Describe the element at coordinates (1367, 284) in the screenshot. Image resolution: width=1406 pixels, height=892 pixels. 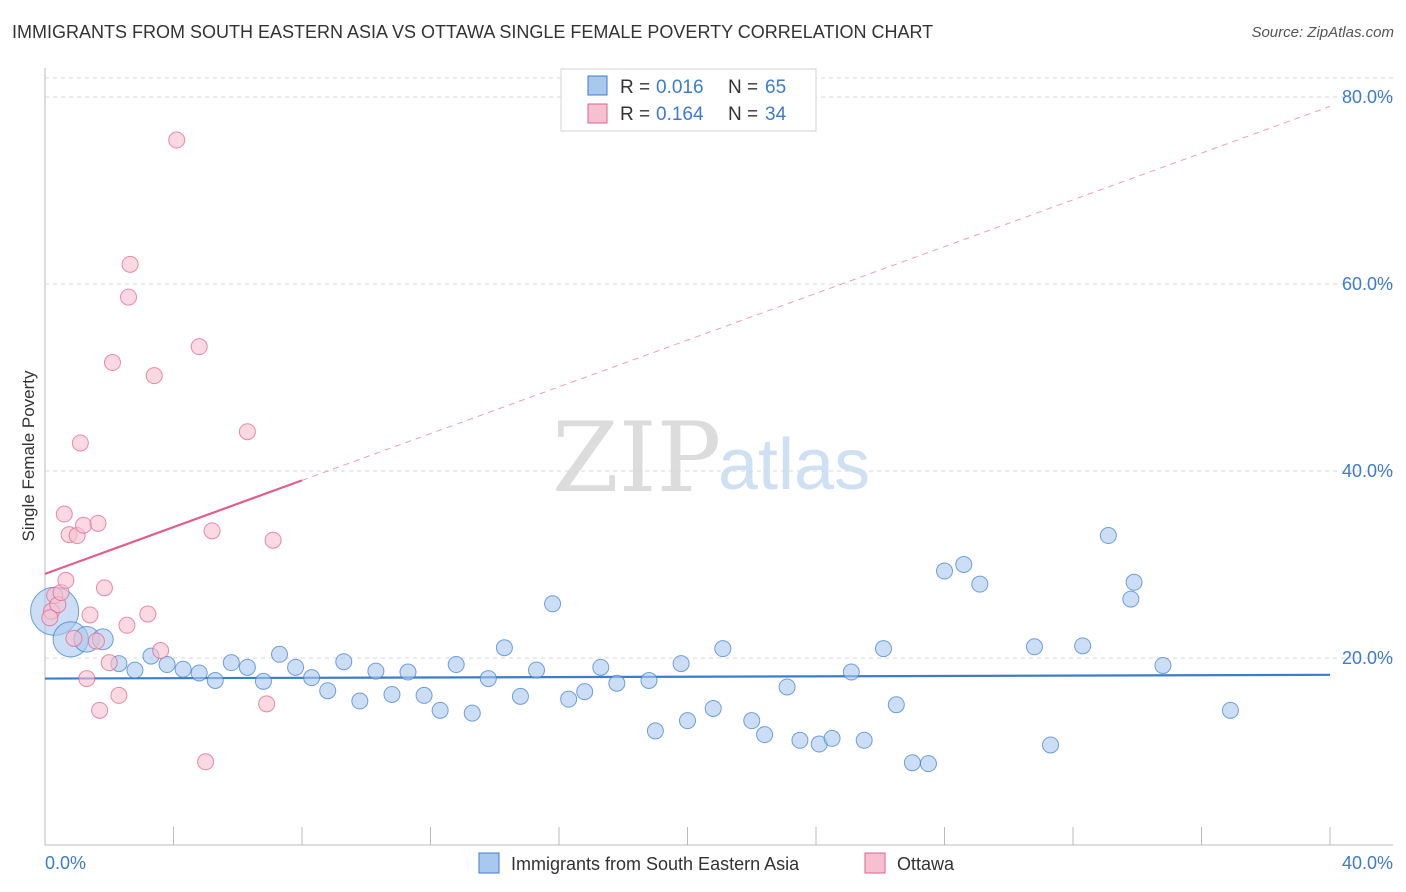
I see `y-tick-label-60: 60.0%` at that location.